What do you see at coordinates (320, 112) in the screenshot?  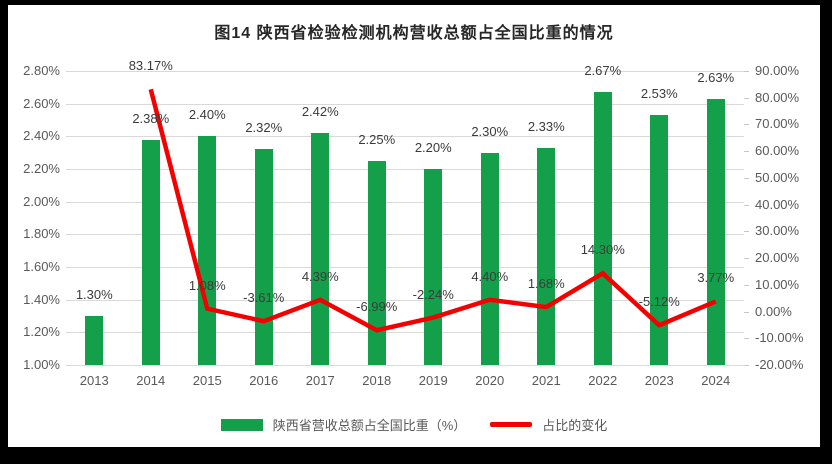 I see `bar-value-label: 2.42%` at bounding box center [320, 112].